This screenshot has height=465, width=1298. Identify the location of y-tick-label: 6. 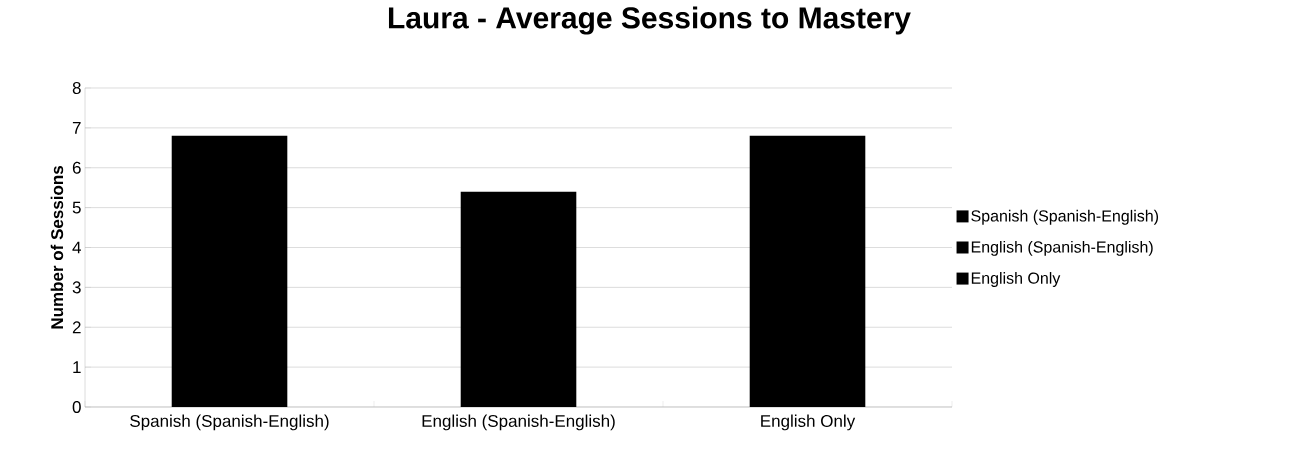
(76, 167).